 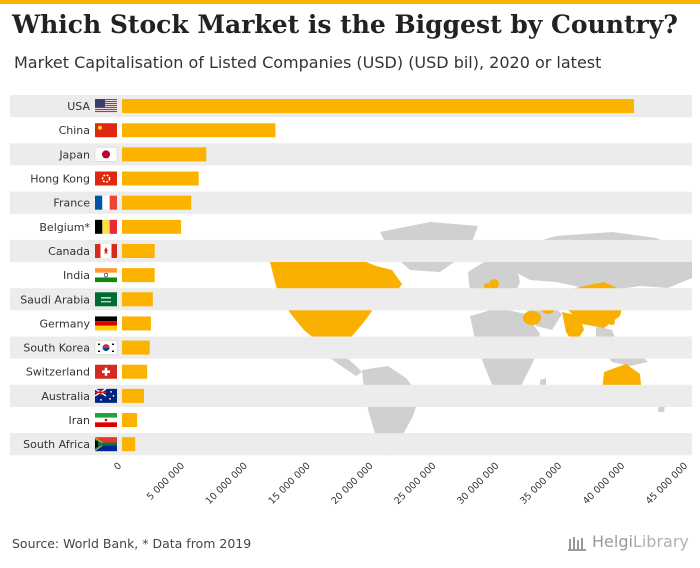 I want to click on bar-south-africa, so click(x=129, y=444).